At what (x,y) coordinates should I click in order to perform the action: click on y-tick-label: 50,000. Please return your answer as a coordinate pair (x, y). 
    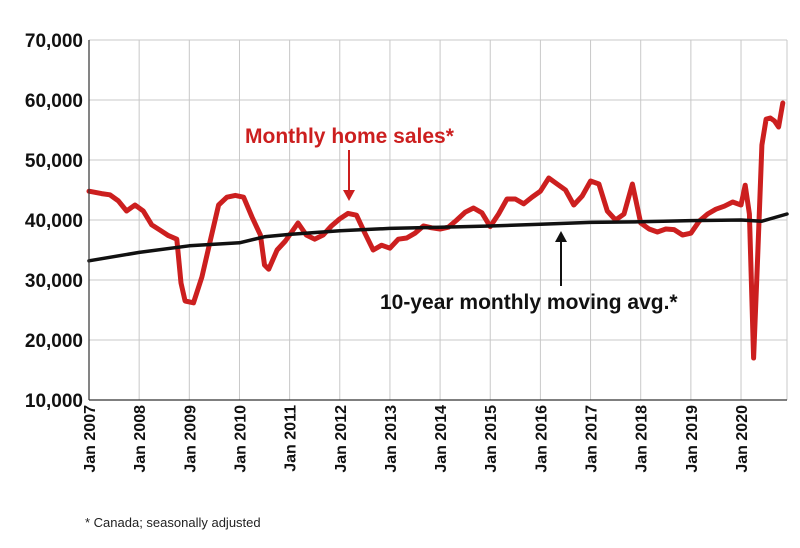
    Looking at the image, I should click on (54, 161).